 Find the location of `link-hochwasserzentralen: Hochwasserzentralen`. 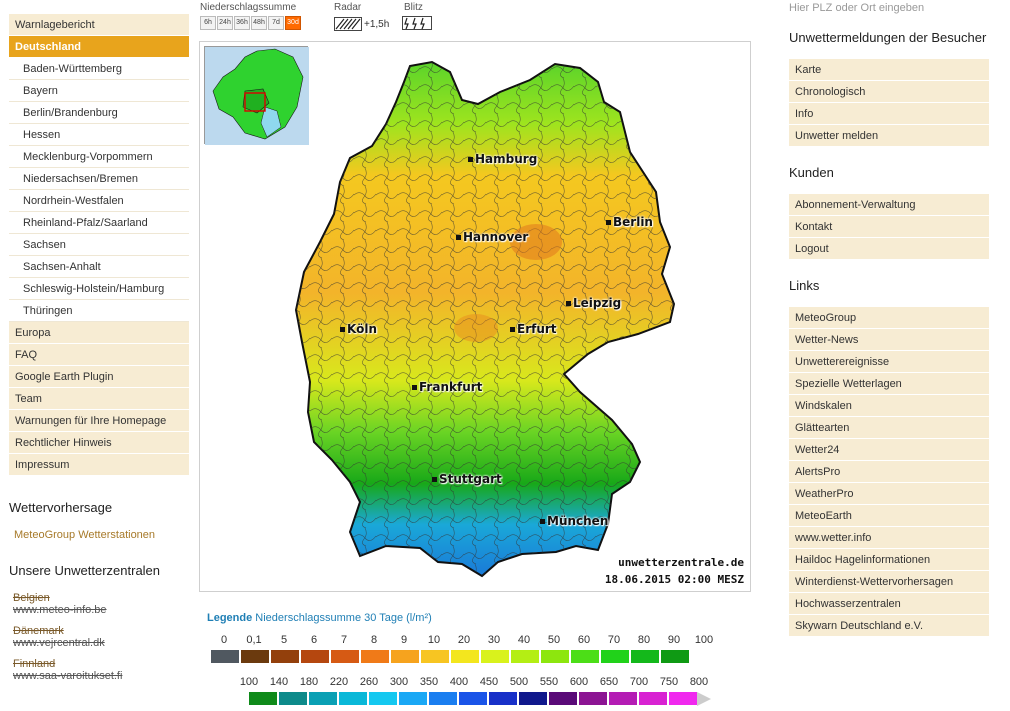

link-hochwasserzentralen: Hochwasserzentralen is located at coordinates (889, 604).